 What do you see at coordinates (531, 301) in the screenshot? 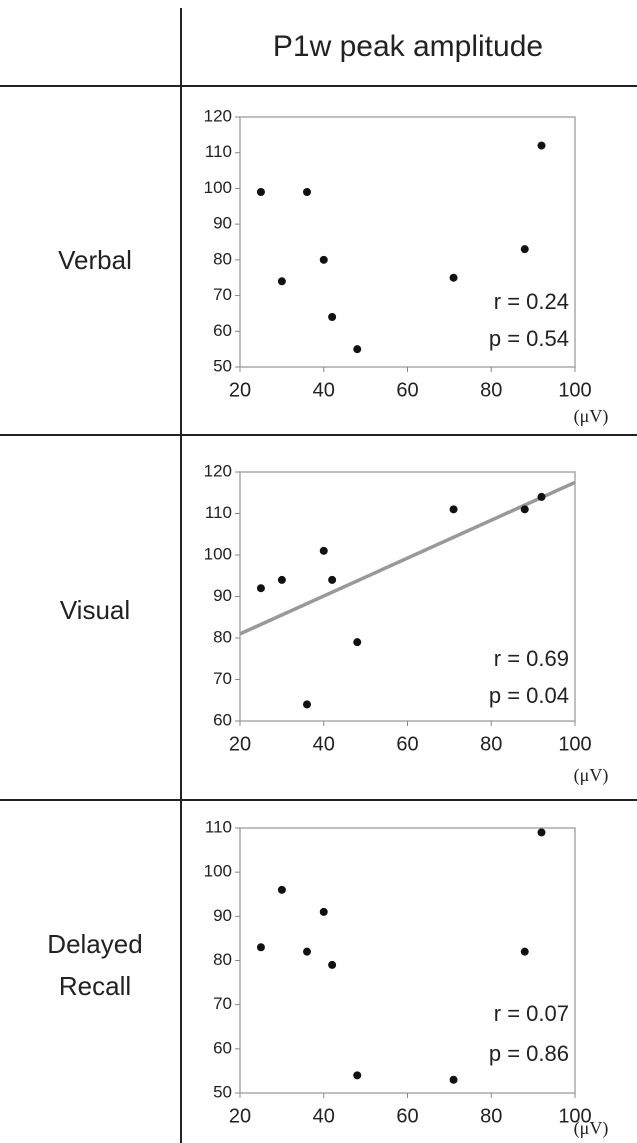
I see `stat-annotation: r = 0.24` at bounding box center [531, 301].